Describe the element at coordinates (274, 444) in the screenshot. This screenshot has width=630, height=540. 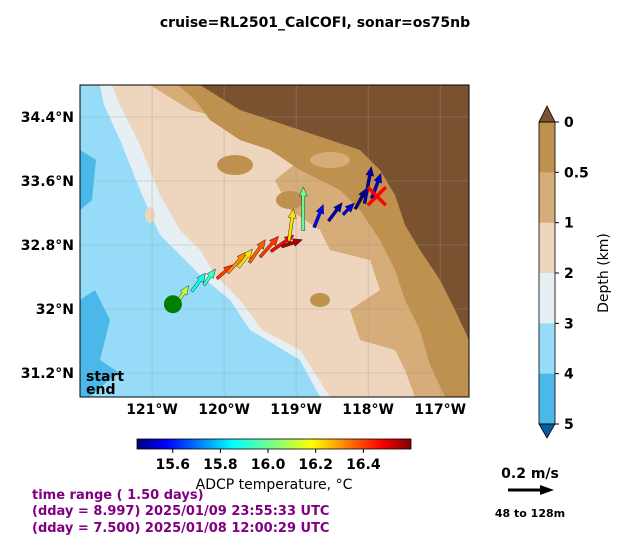
I see `temperature-colorbar-gradient` at that location.